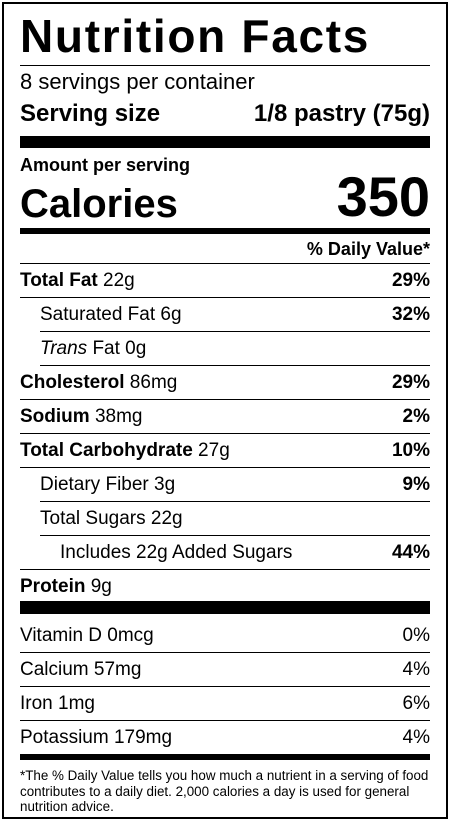 This screenshot has width=454, height=825. What do you see at coordinates (117, 348) in the screenshot?
I see `nutrient-amount: Fat 0g` at bounding box center [117, 348].